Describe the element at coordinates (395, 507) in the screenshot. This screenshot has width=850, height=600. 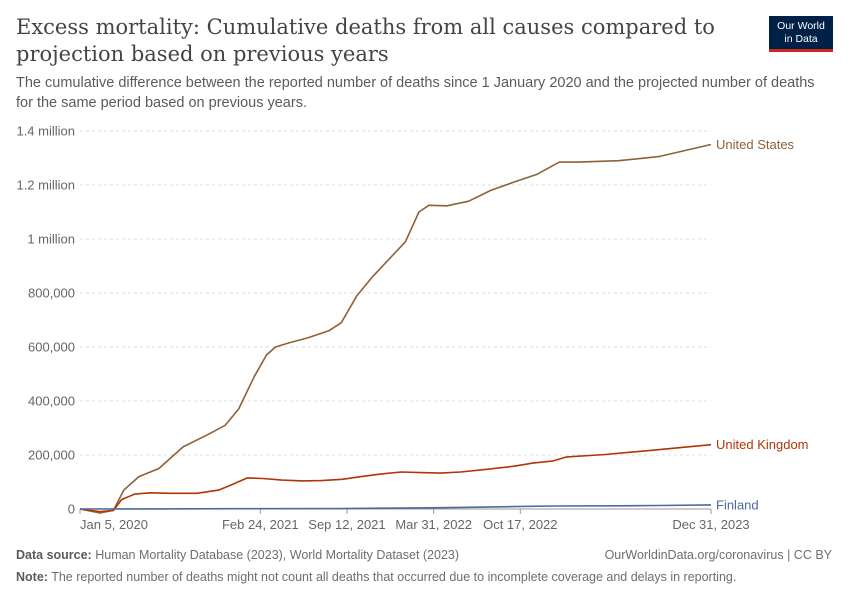
I see `series-line-finland` at that location.